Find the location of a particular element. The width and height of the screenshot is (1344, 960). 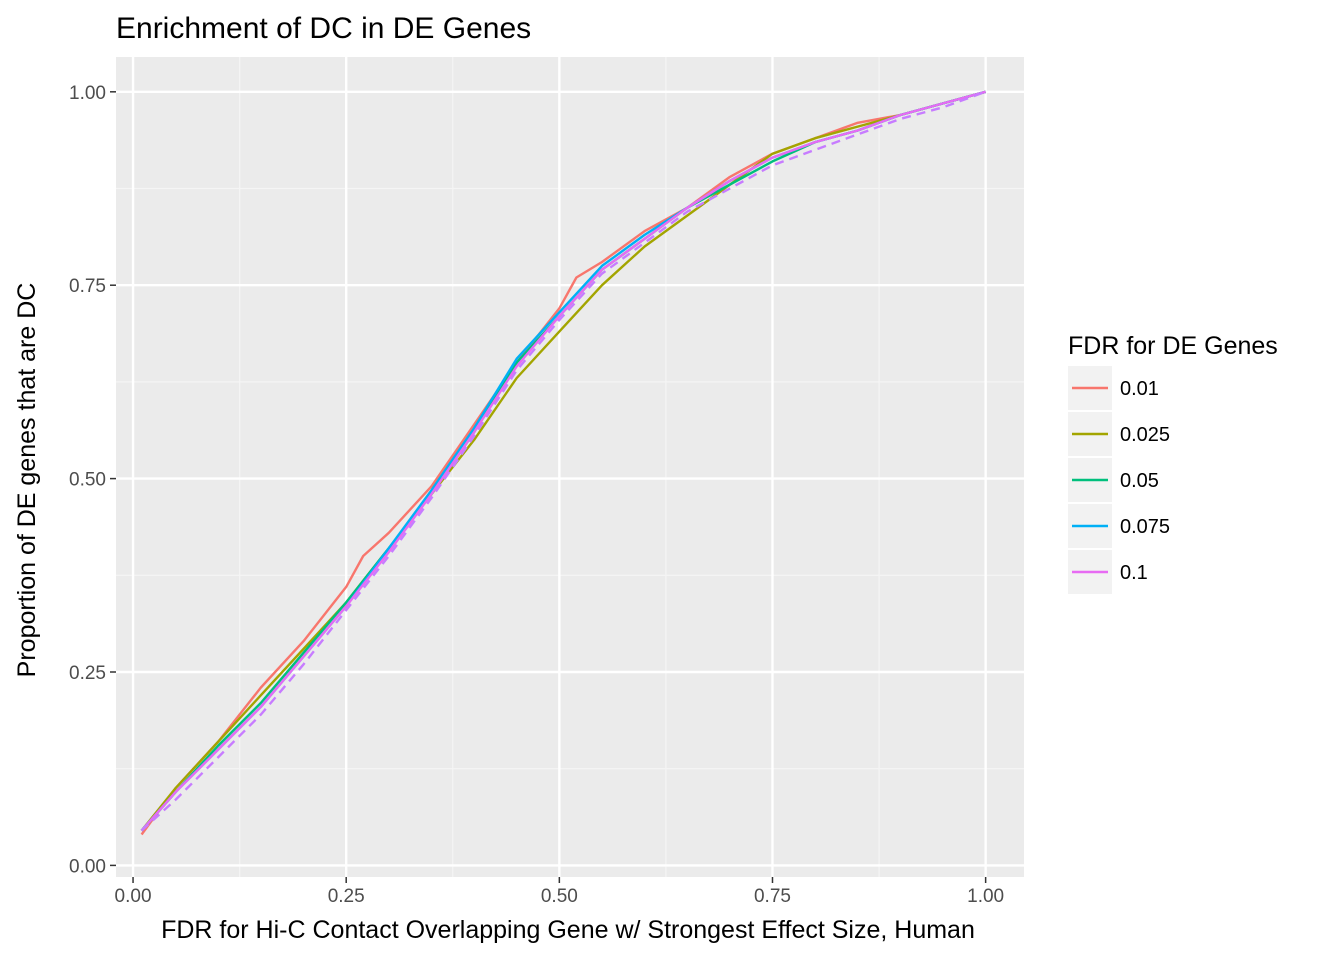

legend-label: 0.05 is located at coordinates (1139, 481).